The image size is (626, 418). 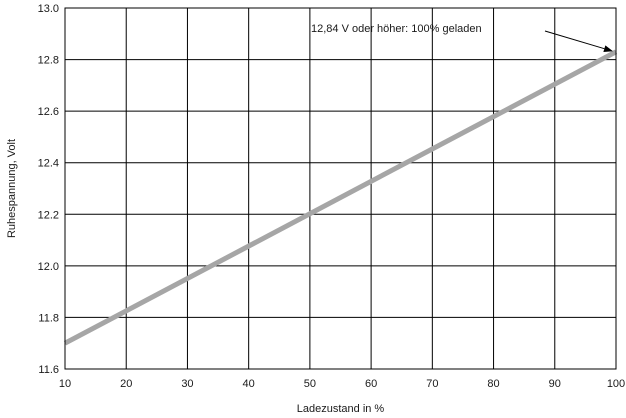 I want to click on y-axis-tick-labels: 11.6 11.8 12.0 12.2 12.4 12.6 12.8 13.0, so click(x=48, y=189).